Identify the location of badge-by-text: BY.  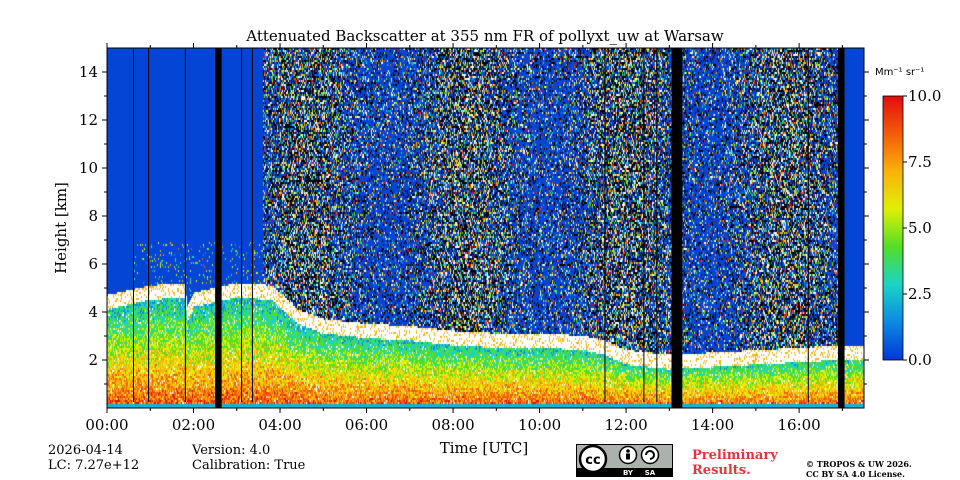
(628, 473).